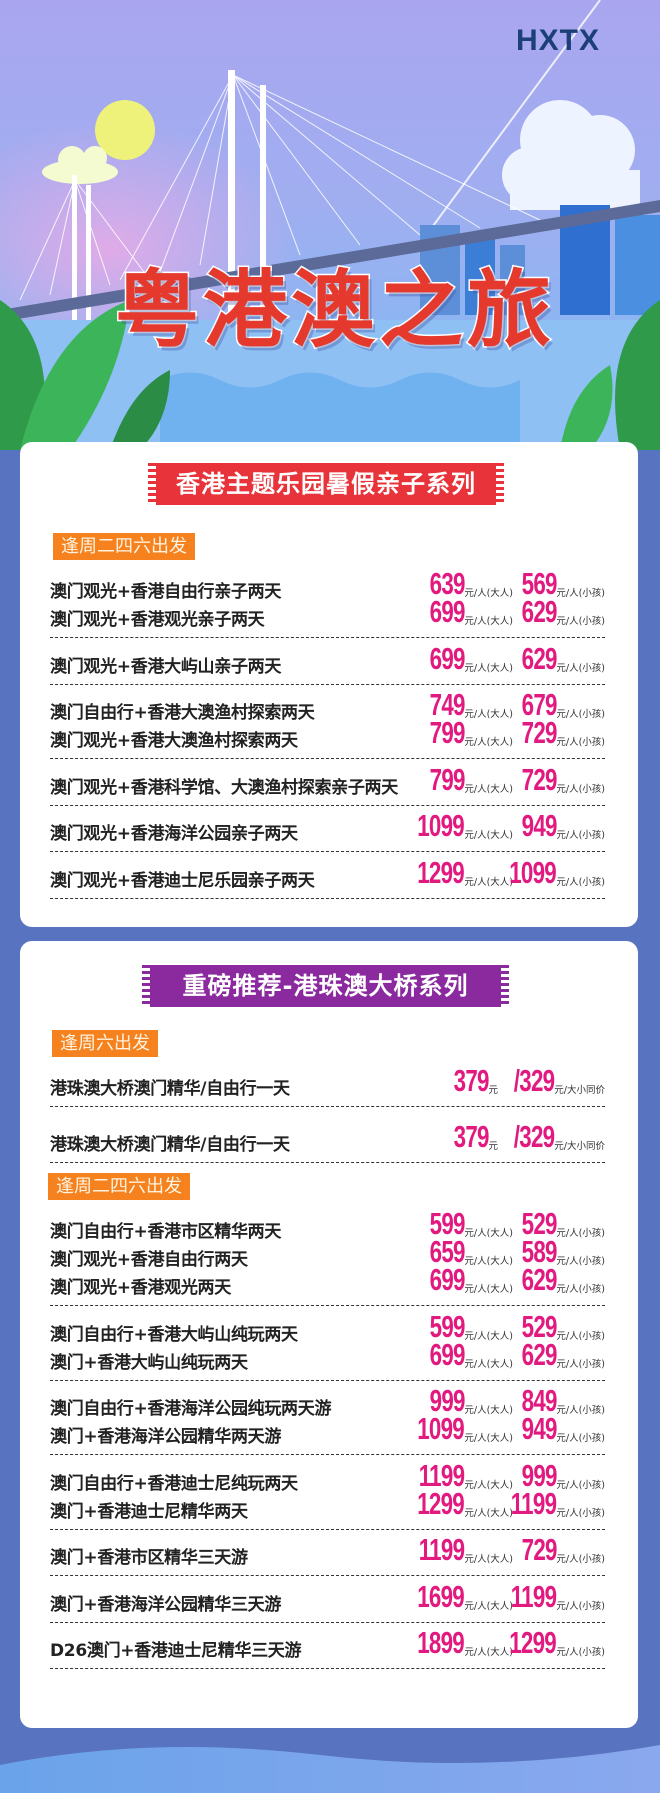  Describe the element at coordinates (174, 1334) in the screenshot. I see `tour-name: 澳门自由行+香港大屿山纯玩两天` at that location.